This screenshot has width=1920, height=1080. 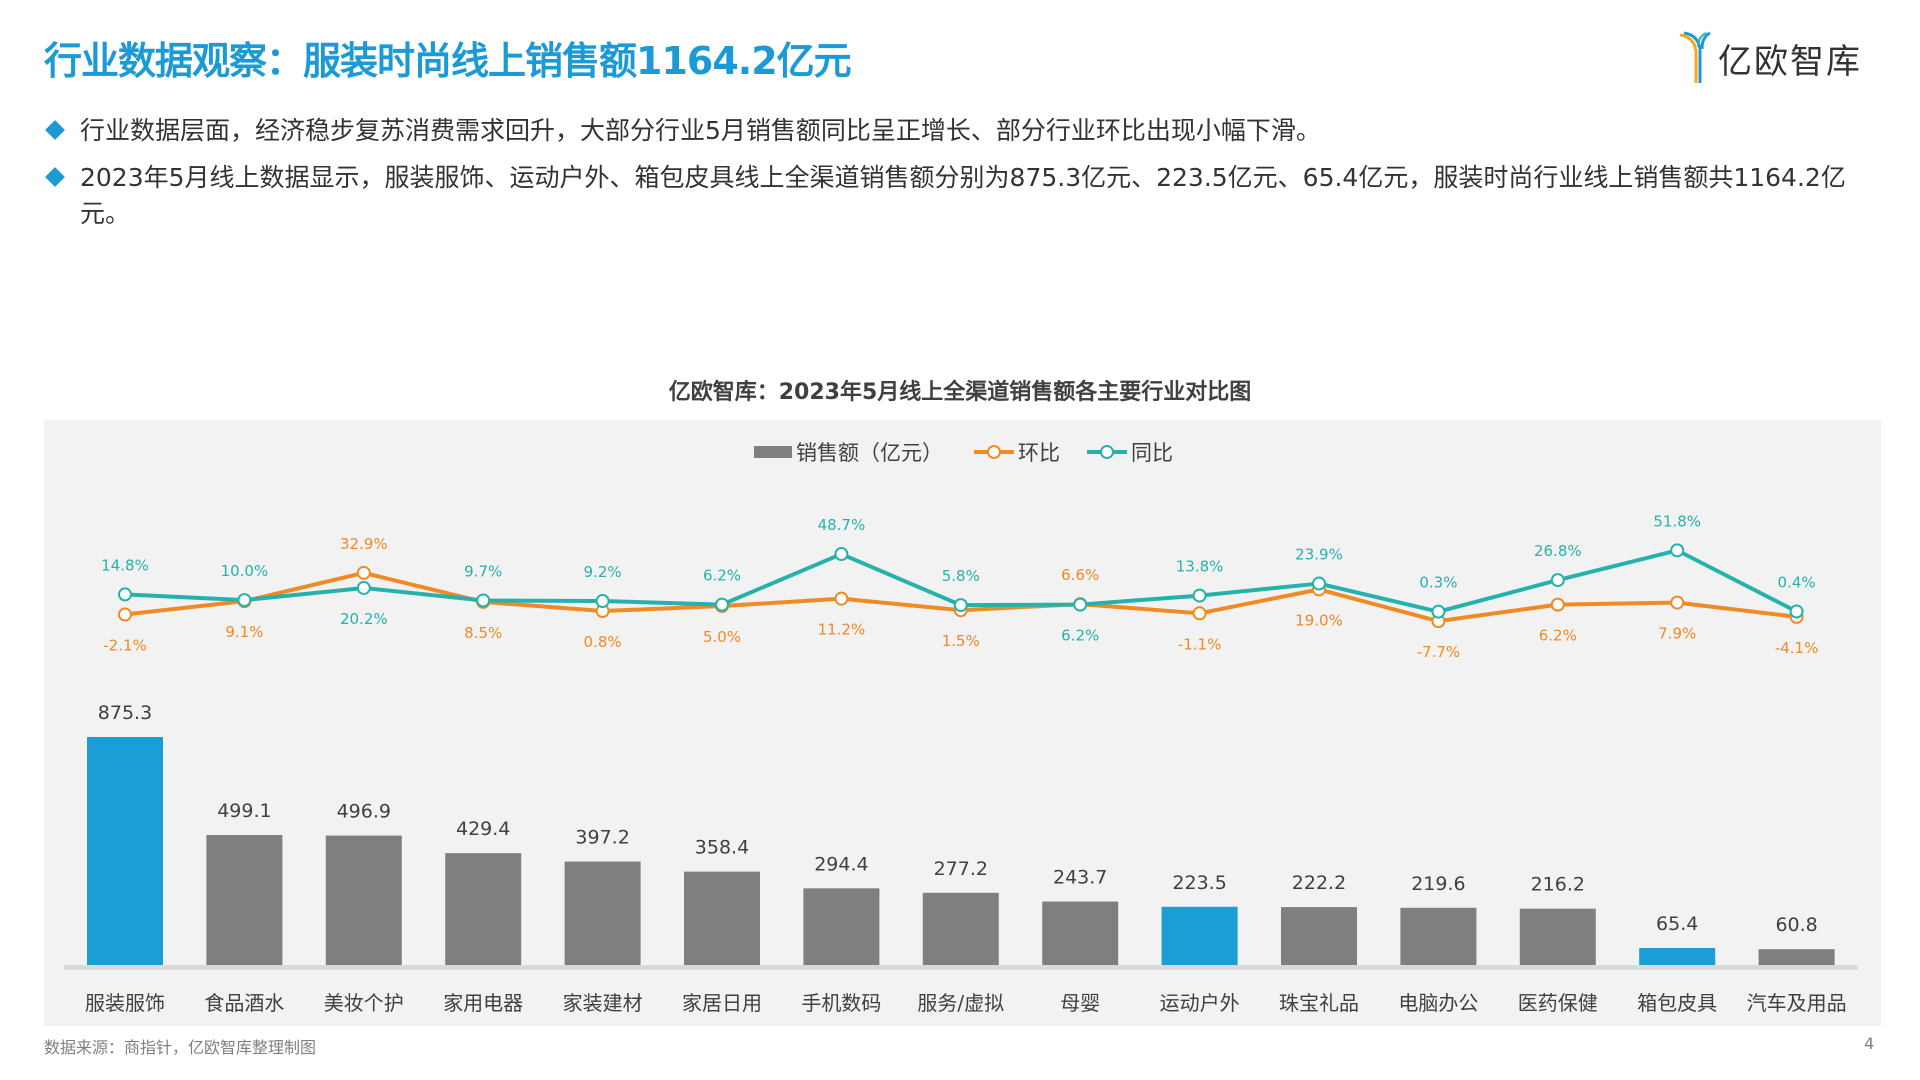 I want to click on point-label-yoy: 14.8%, so click(x=125, y=565).